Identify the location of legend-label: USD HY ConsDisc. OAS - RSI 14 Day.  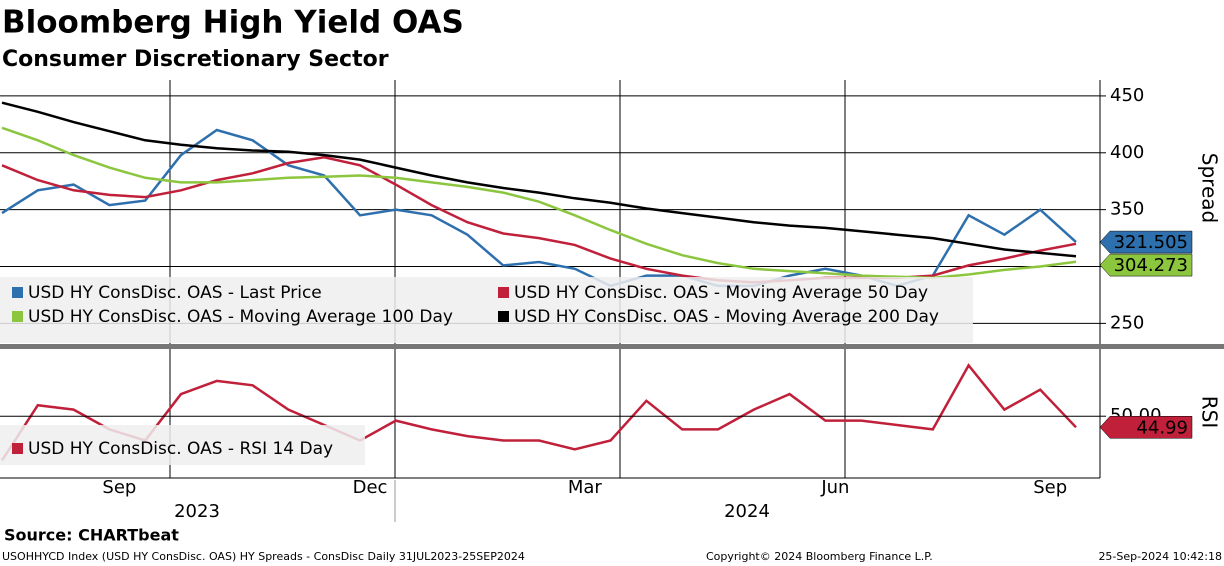
(180, 449).